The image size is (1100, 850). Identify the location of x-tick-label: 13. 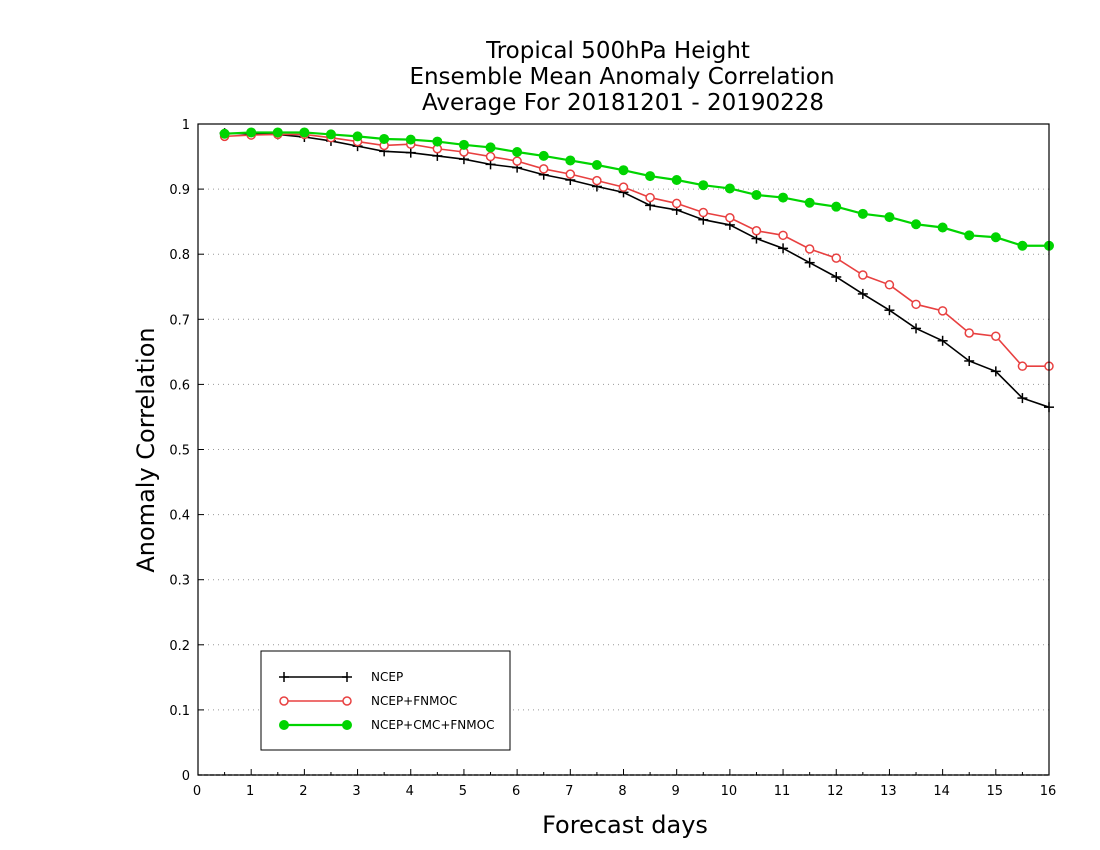
(888, 791).